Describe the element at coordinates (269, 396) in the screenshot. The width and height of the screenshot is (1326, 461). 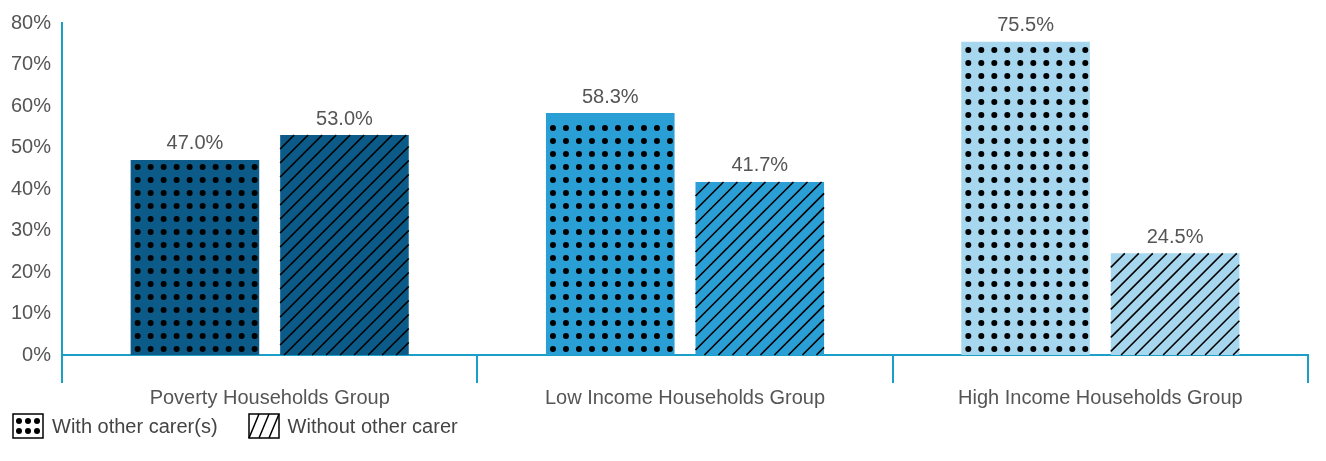
I see `x-tick-label: Poverty Households Group` at that location.